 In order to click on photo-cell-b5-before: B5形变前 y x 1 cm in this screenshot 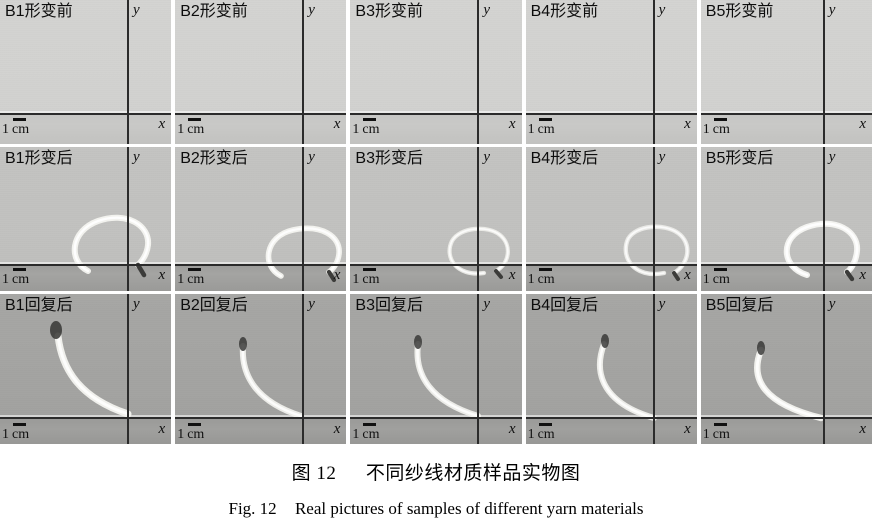, I will do `click(786, 72)`.